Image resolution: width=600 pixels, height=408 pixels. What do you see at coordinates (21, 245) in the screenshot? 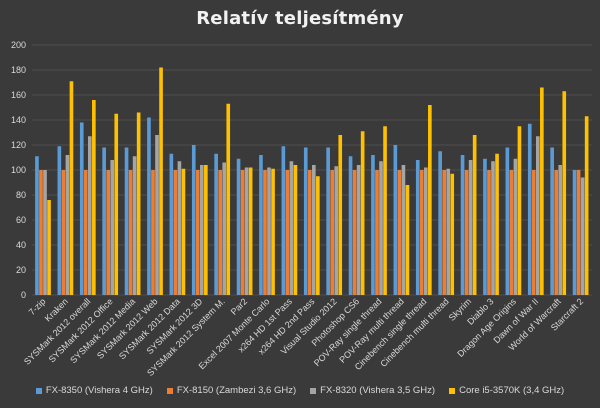
I see `y-tick-label: 40` at bounding box center [21, 245].